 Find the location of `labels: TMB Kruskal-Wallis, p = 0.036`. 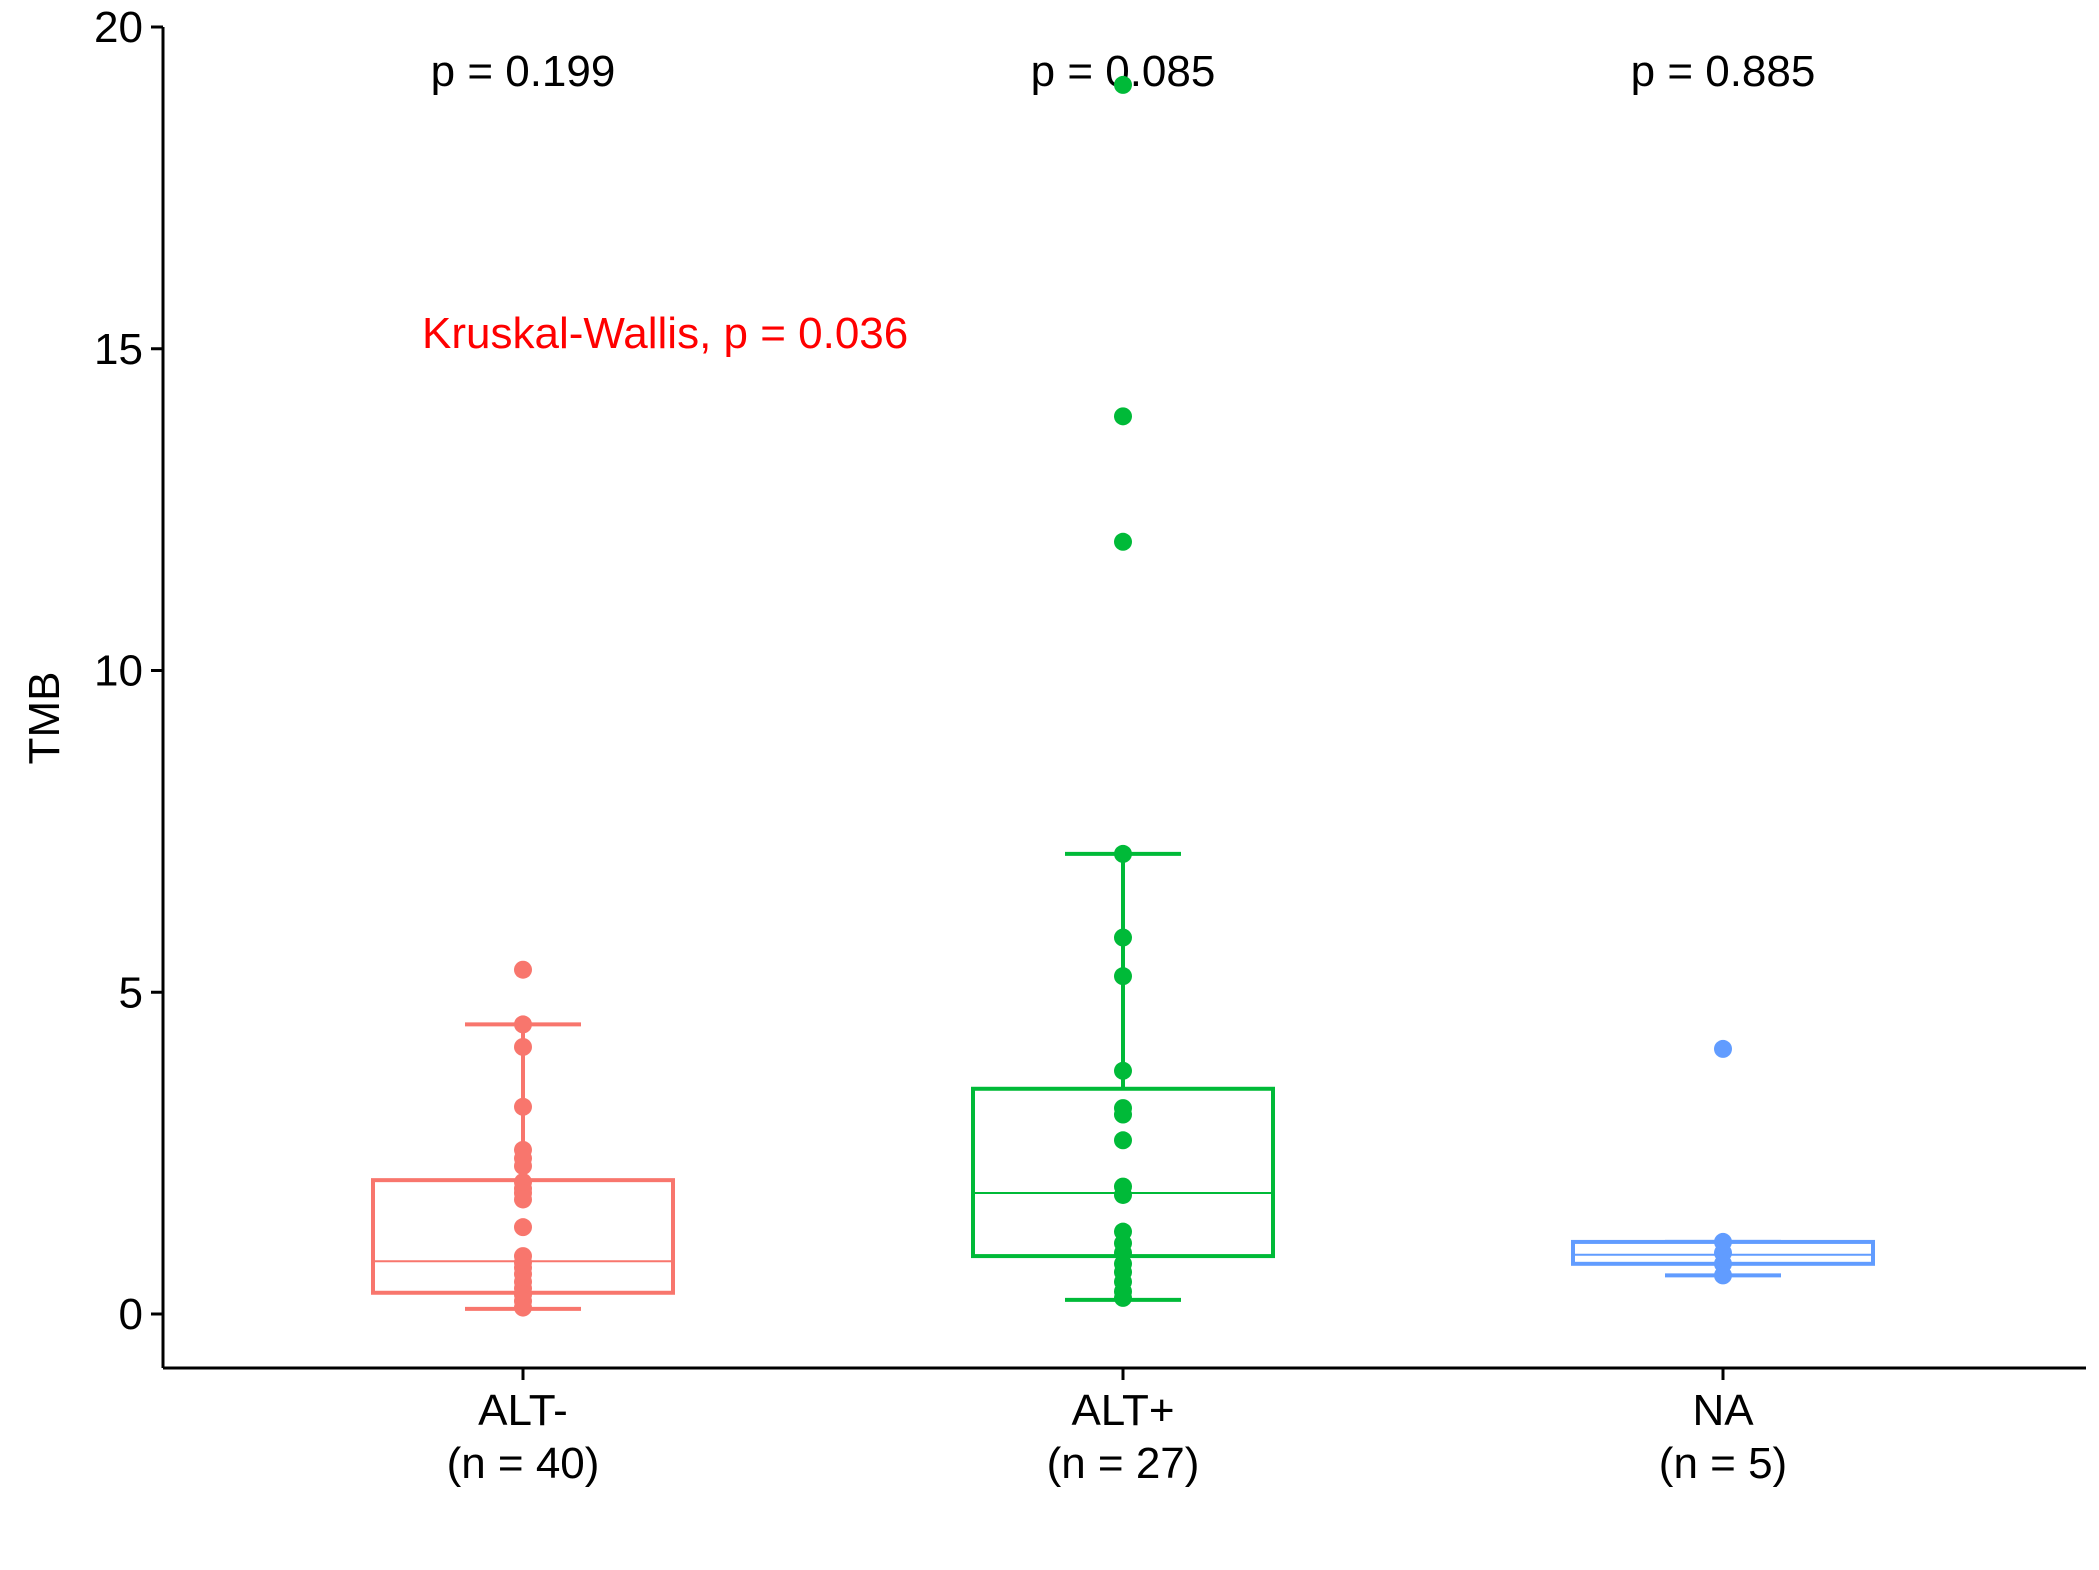

labels: TMB Kruskal-Wallis, p = 0.036 is located at coordinates (464, 536).